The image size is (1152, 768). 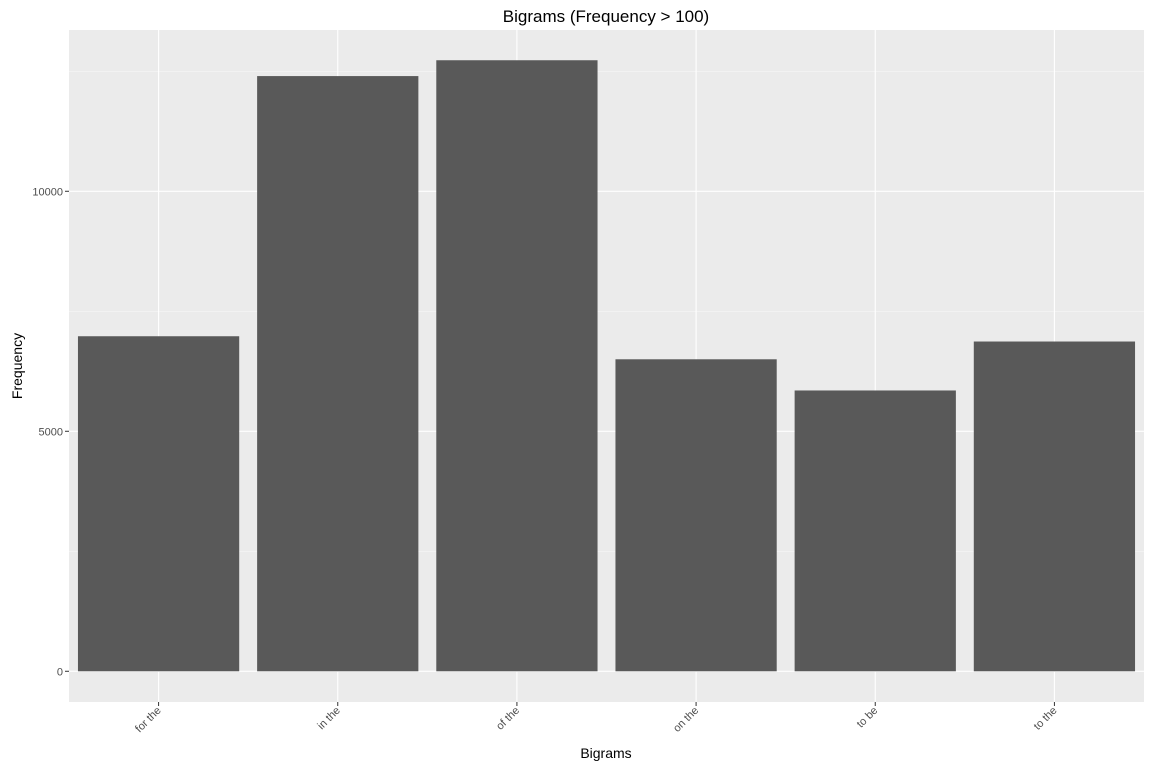 I want to click on x-axis-title: Bigrams, so click(x=605, y=753).